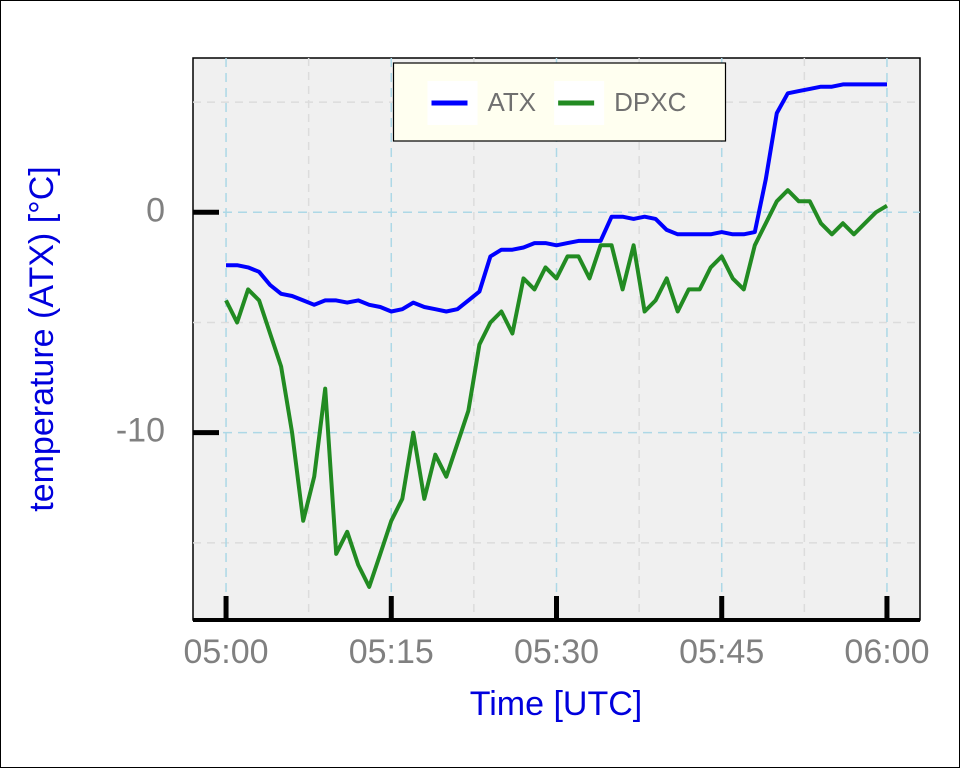 The height and width of the screenshot is (768, 960). I want to click on y-tick-label: -10, so click(140, 431).